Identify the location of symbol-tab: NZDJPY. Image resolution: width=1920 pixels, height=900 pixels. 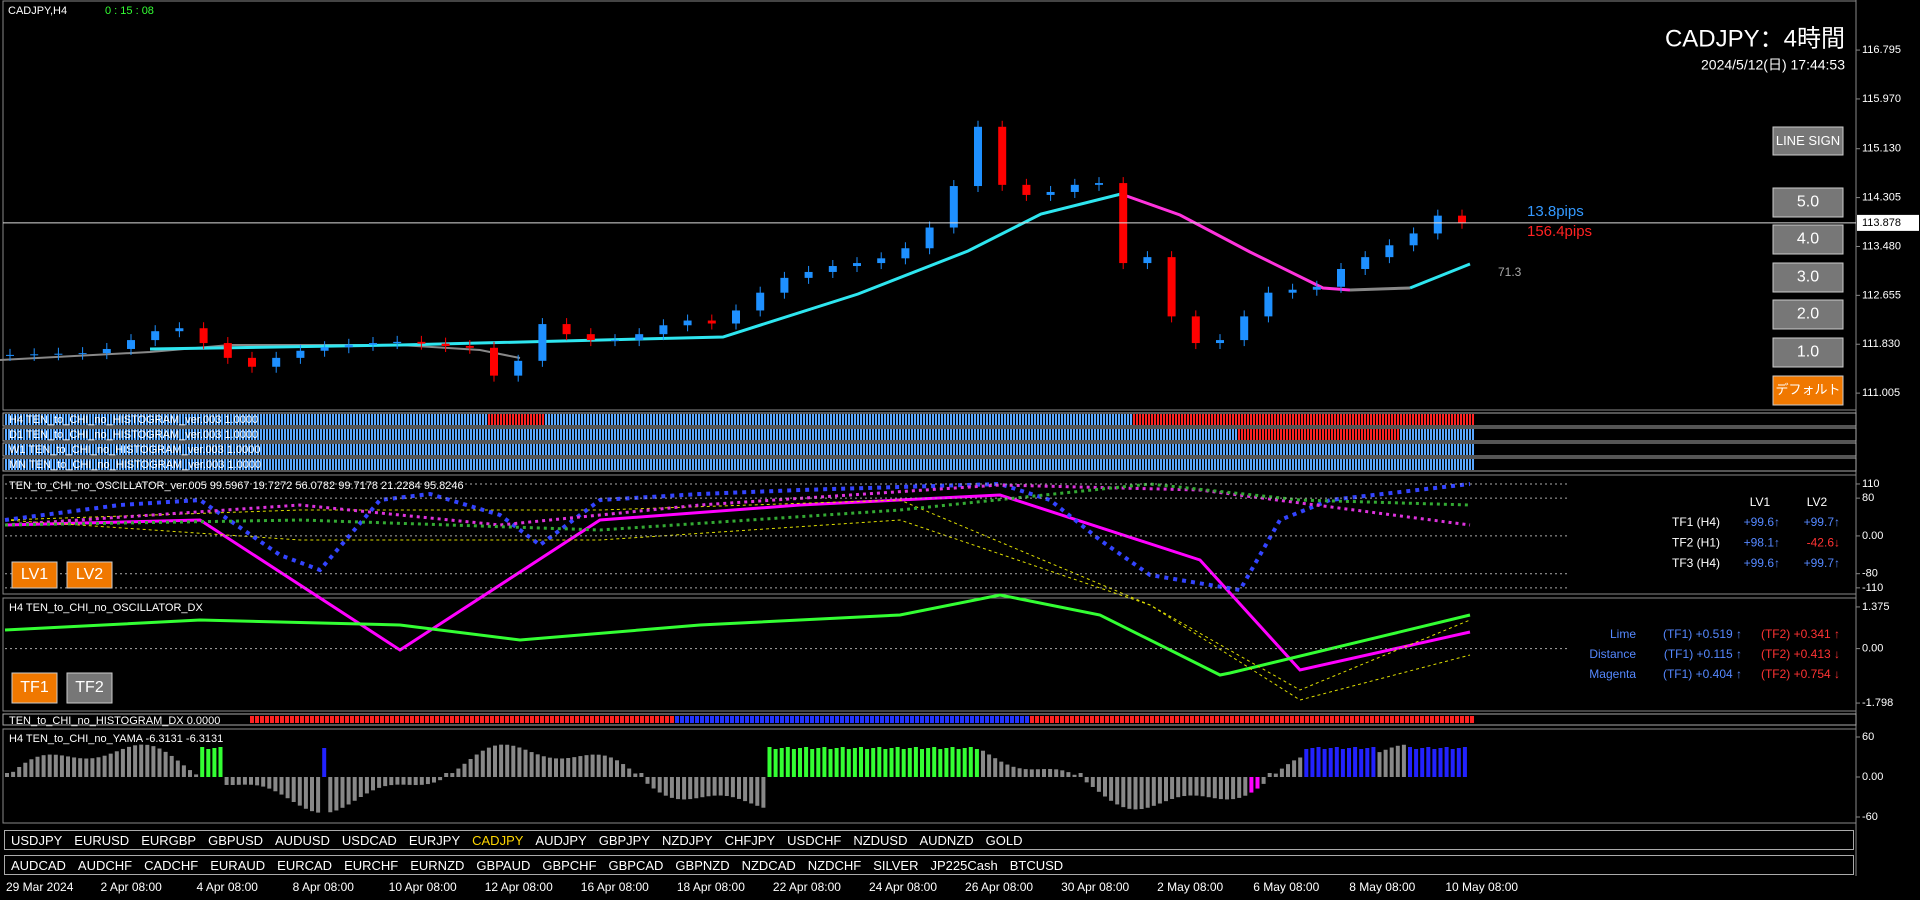
(687, 840).